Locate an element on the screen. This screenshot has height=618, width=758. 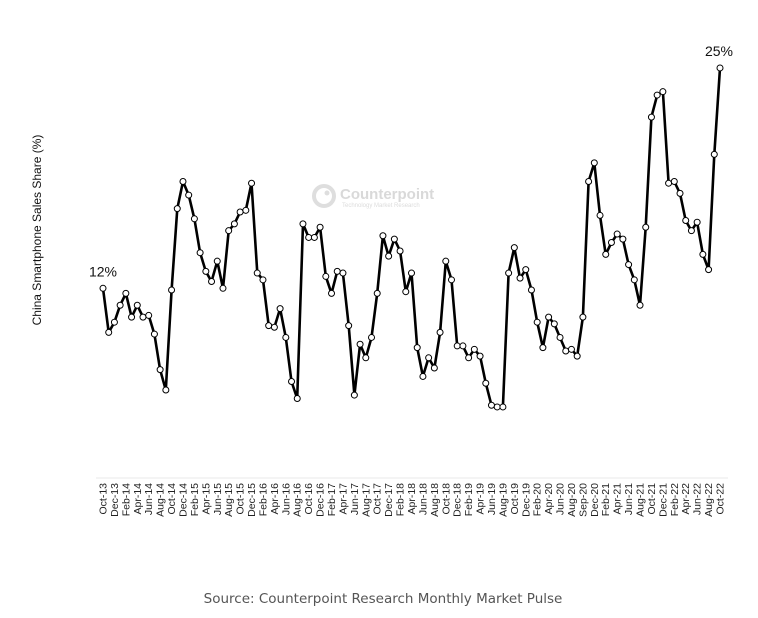
x-tick-label: Jun-18 is located at coordinates (423, 499).